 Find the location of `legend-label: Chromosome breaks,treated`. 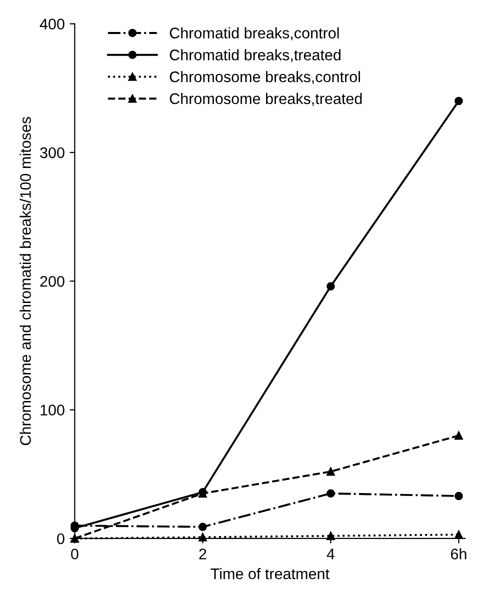

legend-label: Chromosome breaks,treated is located at coordinates (266, 99).